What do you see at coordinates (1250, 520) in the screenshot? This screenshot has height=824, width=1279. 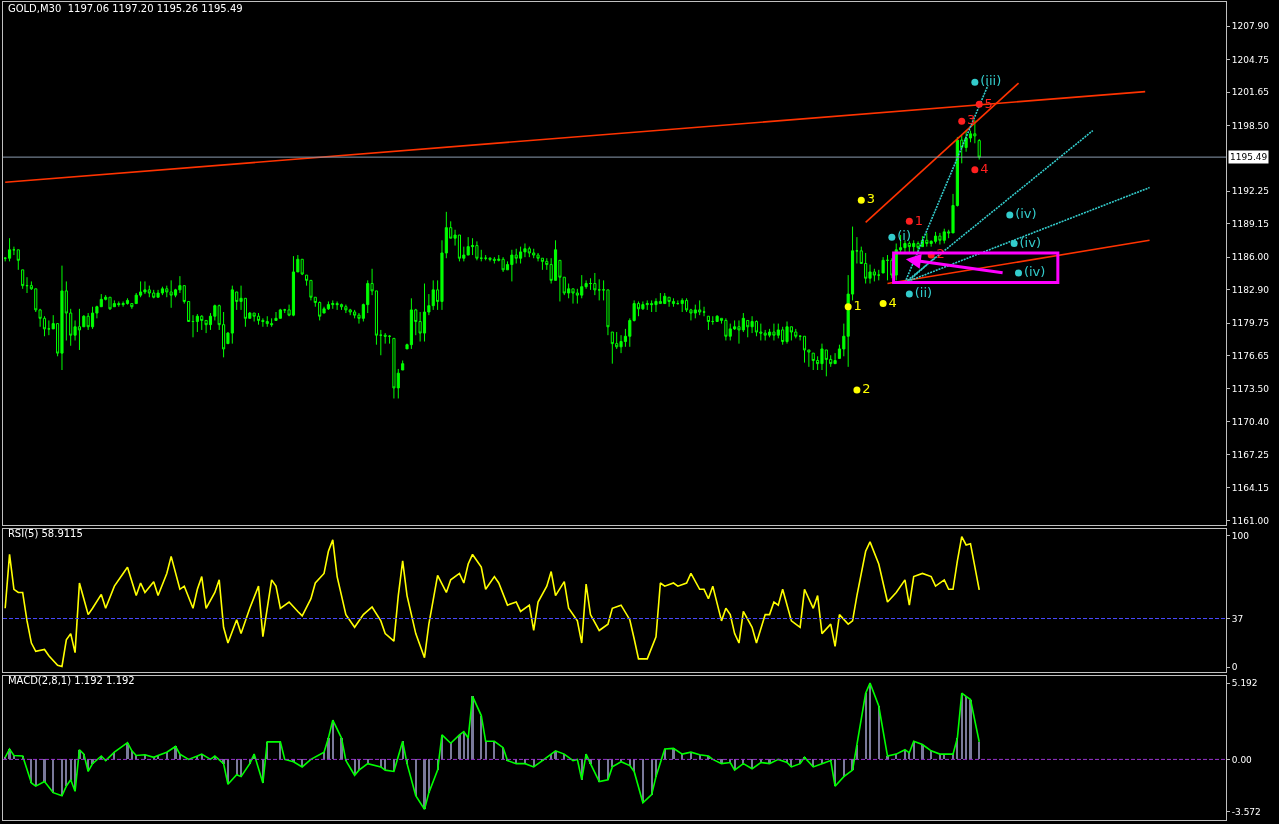 I see `y-tick-label: 1161.00` at bounding box center [1250, 520].